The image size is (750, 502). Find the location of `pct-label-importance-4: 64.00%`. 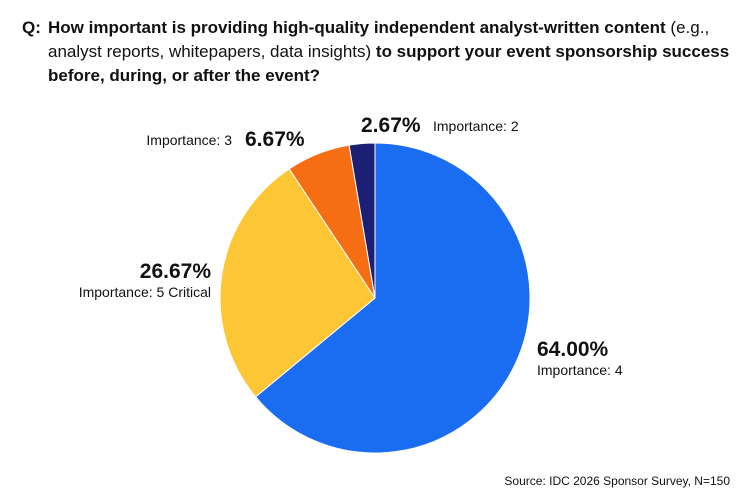

pct-label-importance-4: 64.00% is located at coordinates (573, 349).